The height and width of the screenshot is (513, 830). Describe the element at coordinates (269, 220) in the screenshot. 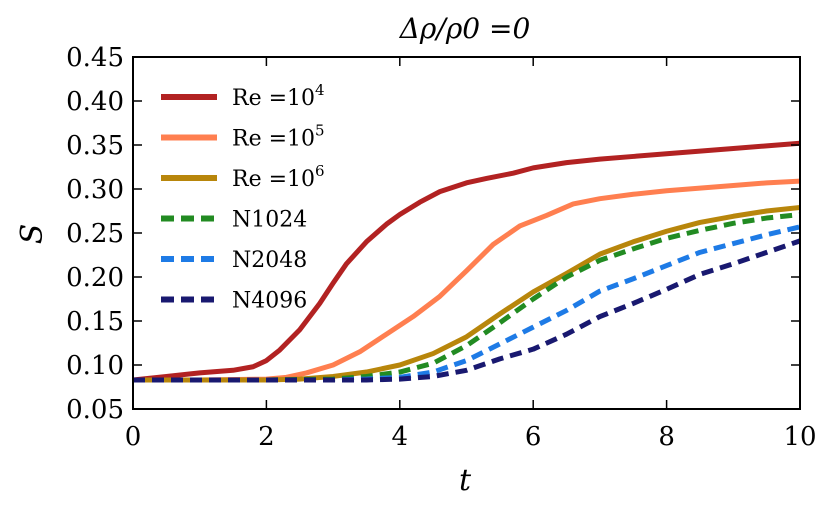

I see `legend-label: N1024` at that location.